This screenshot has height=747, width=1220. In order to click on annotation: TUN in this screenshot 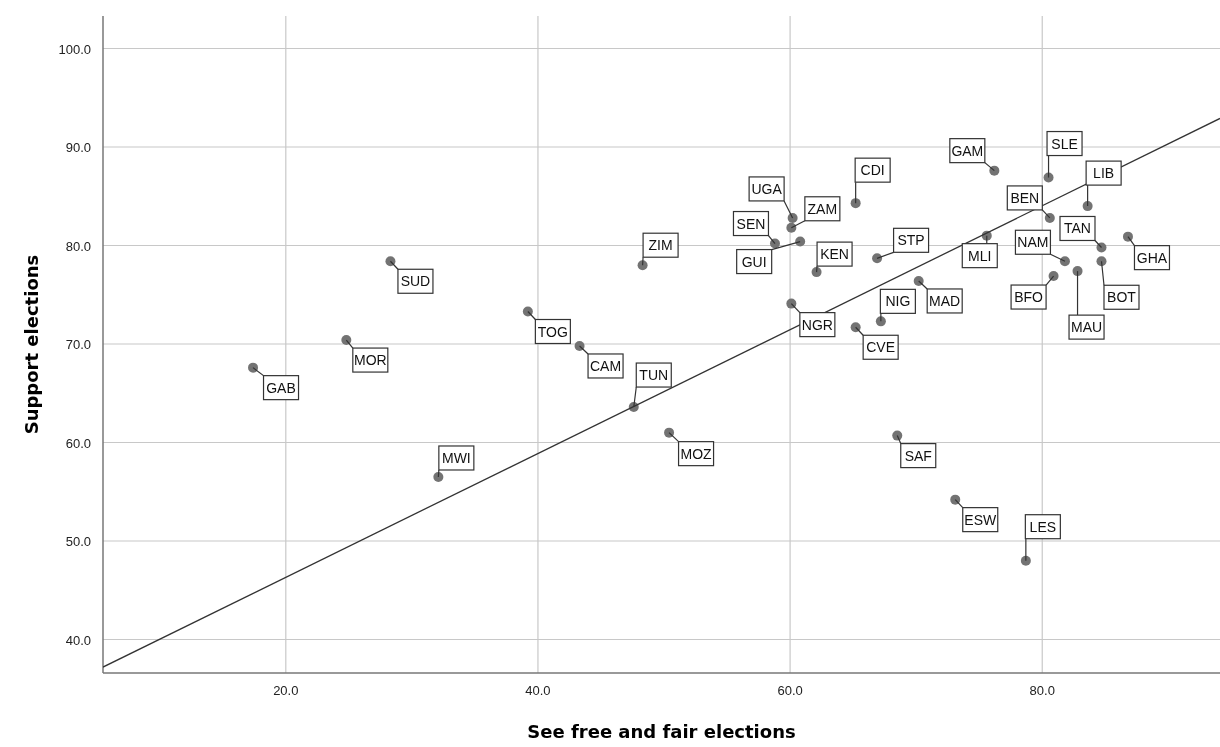, I will do `click(654, 375)`.